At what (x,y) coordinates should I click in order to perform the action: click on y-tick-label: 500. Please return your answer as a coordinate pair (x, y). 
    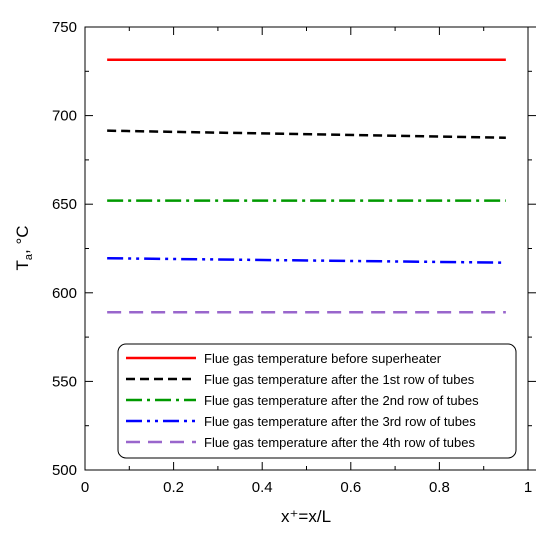
    Looking at the image, I should click on (64, 470).